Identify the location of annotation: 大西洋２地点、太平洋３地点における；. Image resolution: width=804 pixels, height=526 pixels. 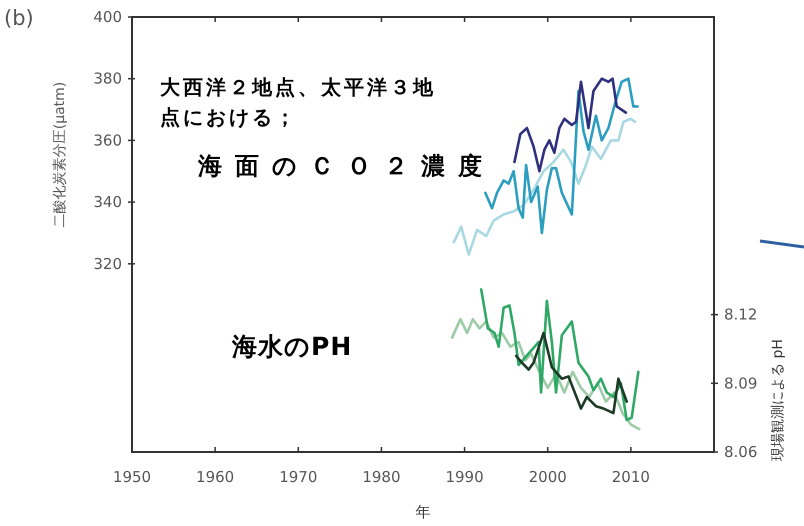
(298, 102).